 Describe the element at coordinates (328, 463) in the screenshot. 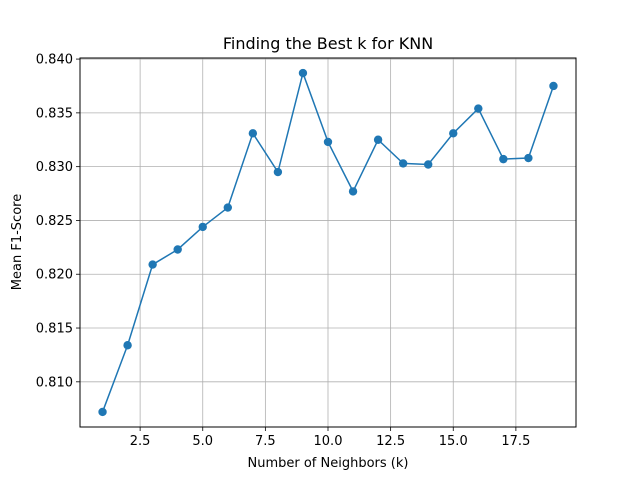

I see `x-axis-label: Number of Neighbors (k)` at that location.